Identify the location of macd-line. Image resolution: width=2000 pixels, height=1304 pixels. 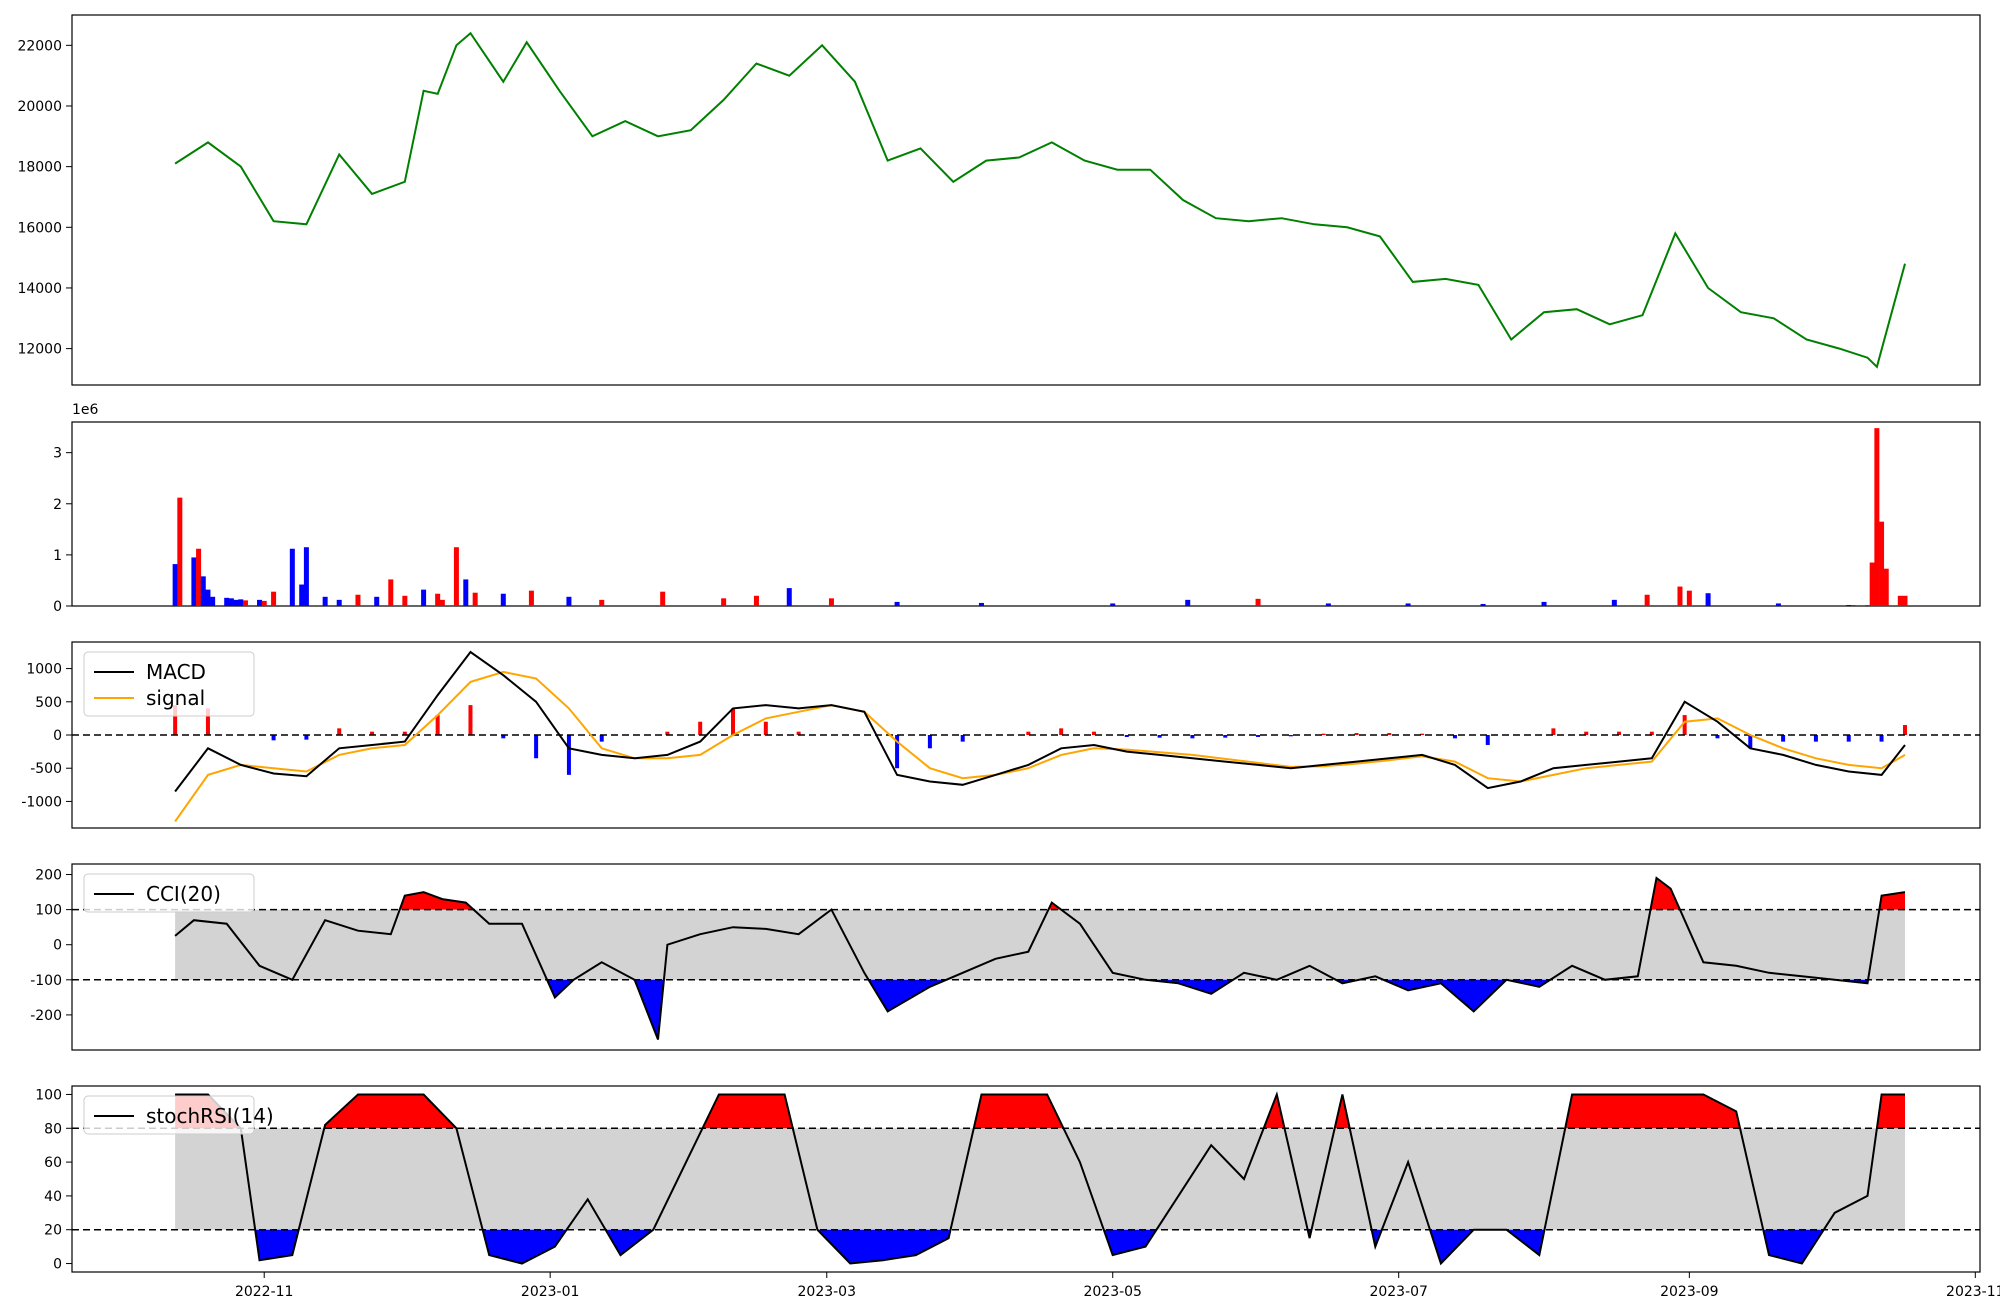
(1040, 721).